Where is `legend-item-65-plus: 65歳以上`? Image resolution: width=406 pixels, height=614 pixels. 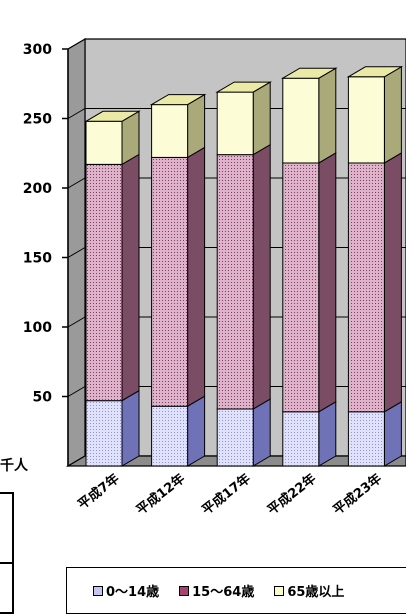
legend-item-65-plus: 65歳以上 is located at coordinates (309, 590).